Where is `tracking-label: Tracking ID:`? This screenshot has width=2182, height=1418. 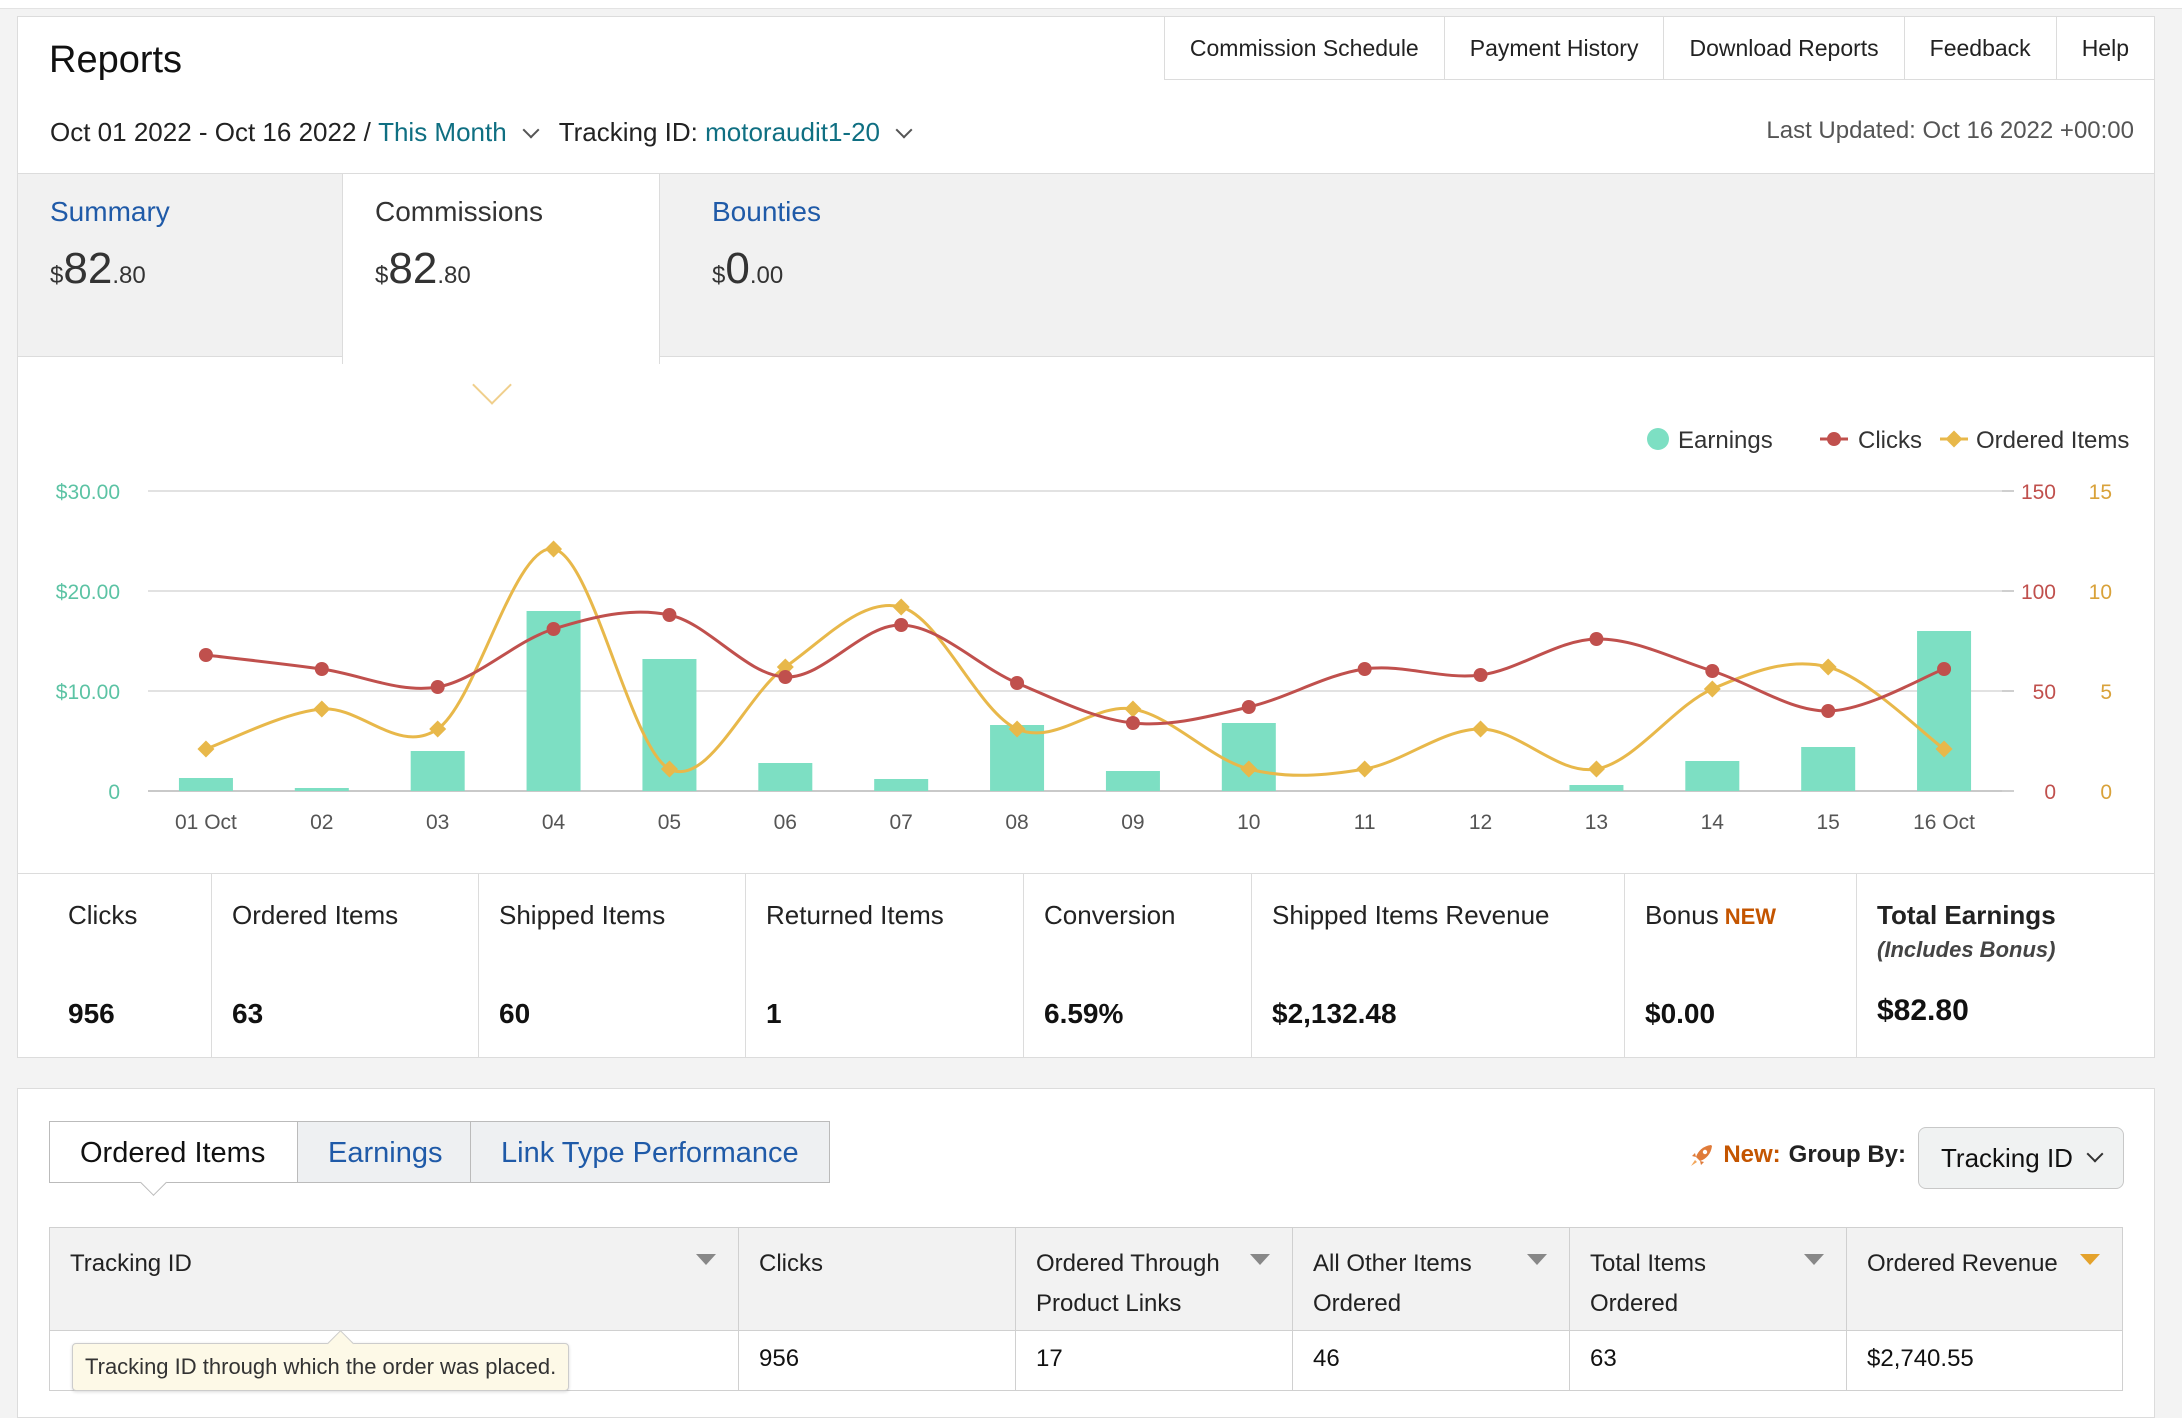 tracking-label: Tracking ID: is located at coordinates (632, 132).